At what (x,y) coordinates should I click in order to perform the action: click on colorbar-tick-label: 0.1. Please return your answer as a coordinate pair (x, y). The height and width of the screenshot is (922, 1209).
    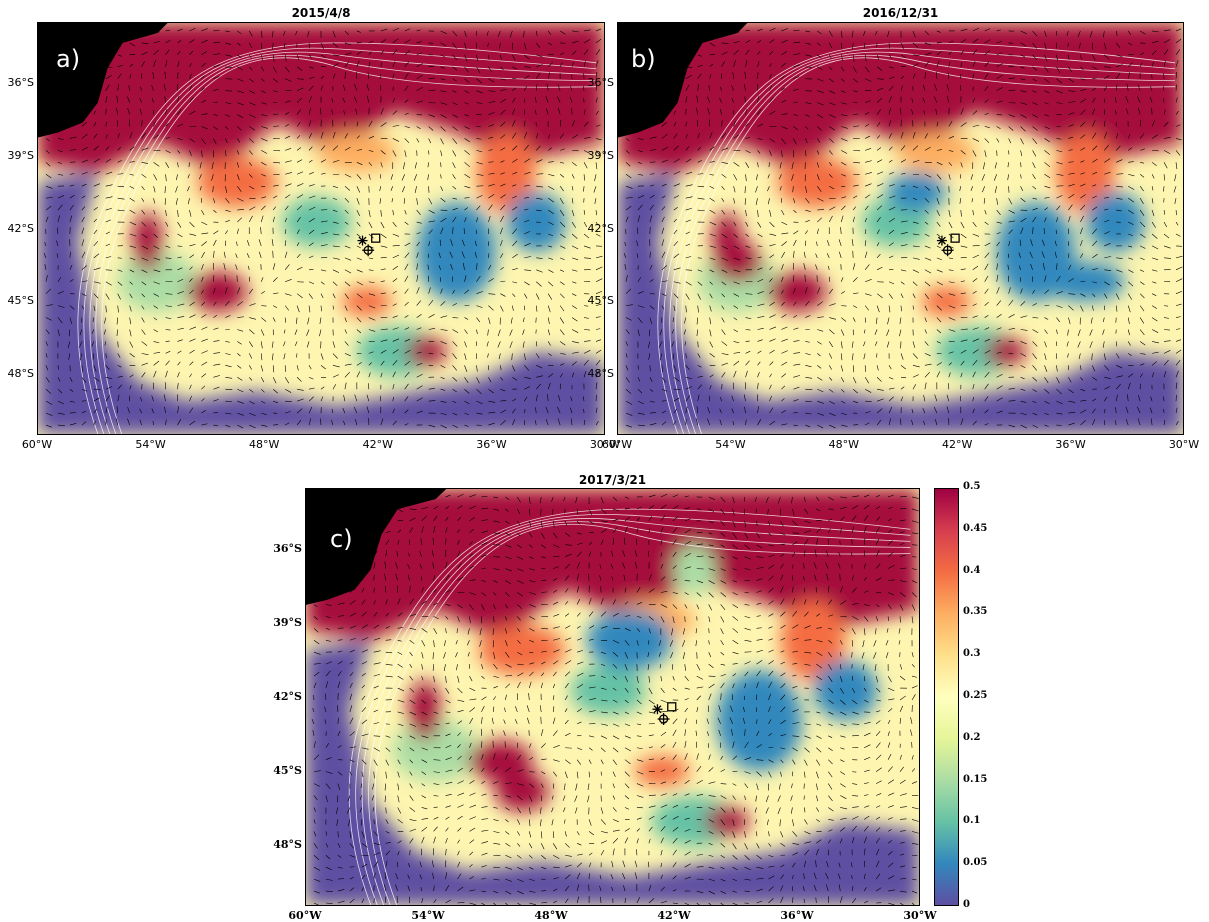
    Looking at the image, I should click on (971, 820).